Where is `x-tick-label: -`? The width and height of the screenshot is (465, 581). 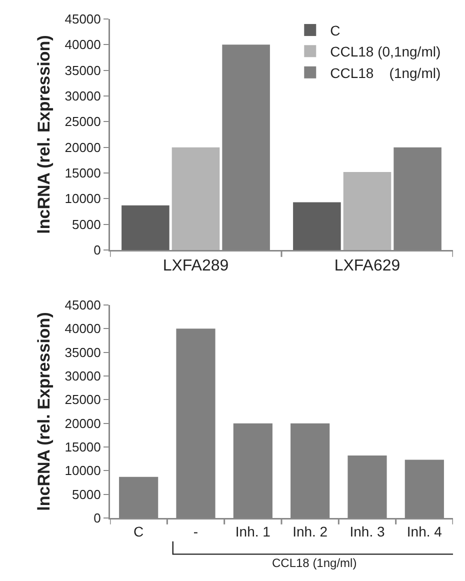 x-tick-label: - is located at coordinates (195, 531).